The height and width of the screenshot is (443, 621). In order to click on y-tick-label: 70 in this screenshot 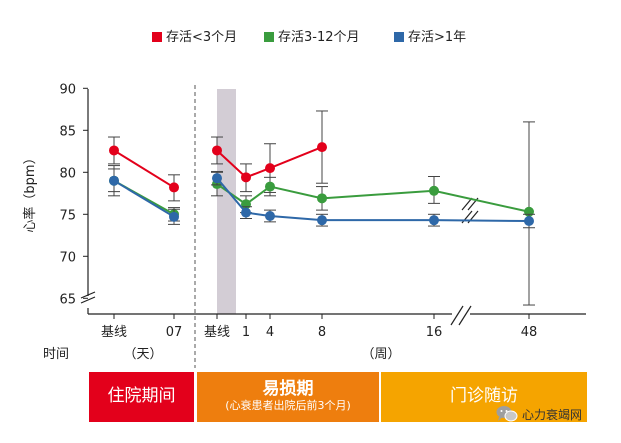, I will do `click(67, 257)`.